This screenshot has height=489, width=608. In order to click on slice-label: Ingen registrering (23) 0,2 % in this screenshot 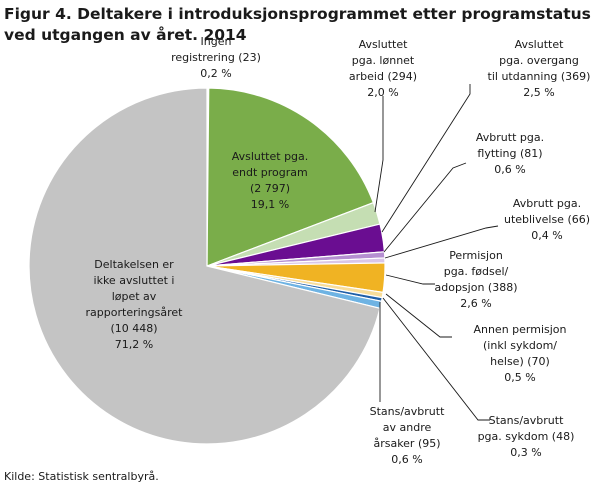, I will do `click(216, 57)`.